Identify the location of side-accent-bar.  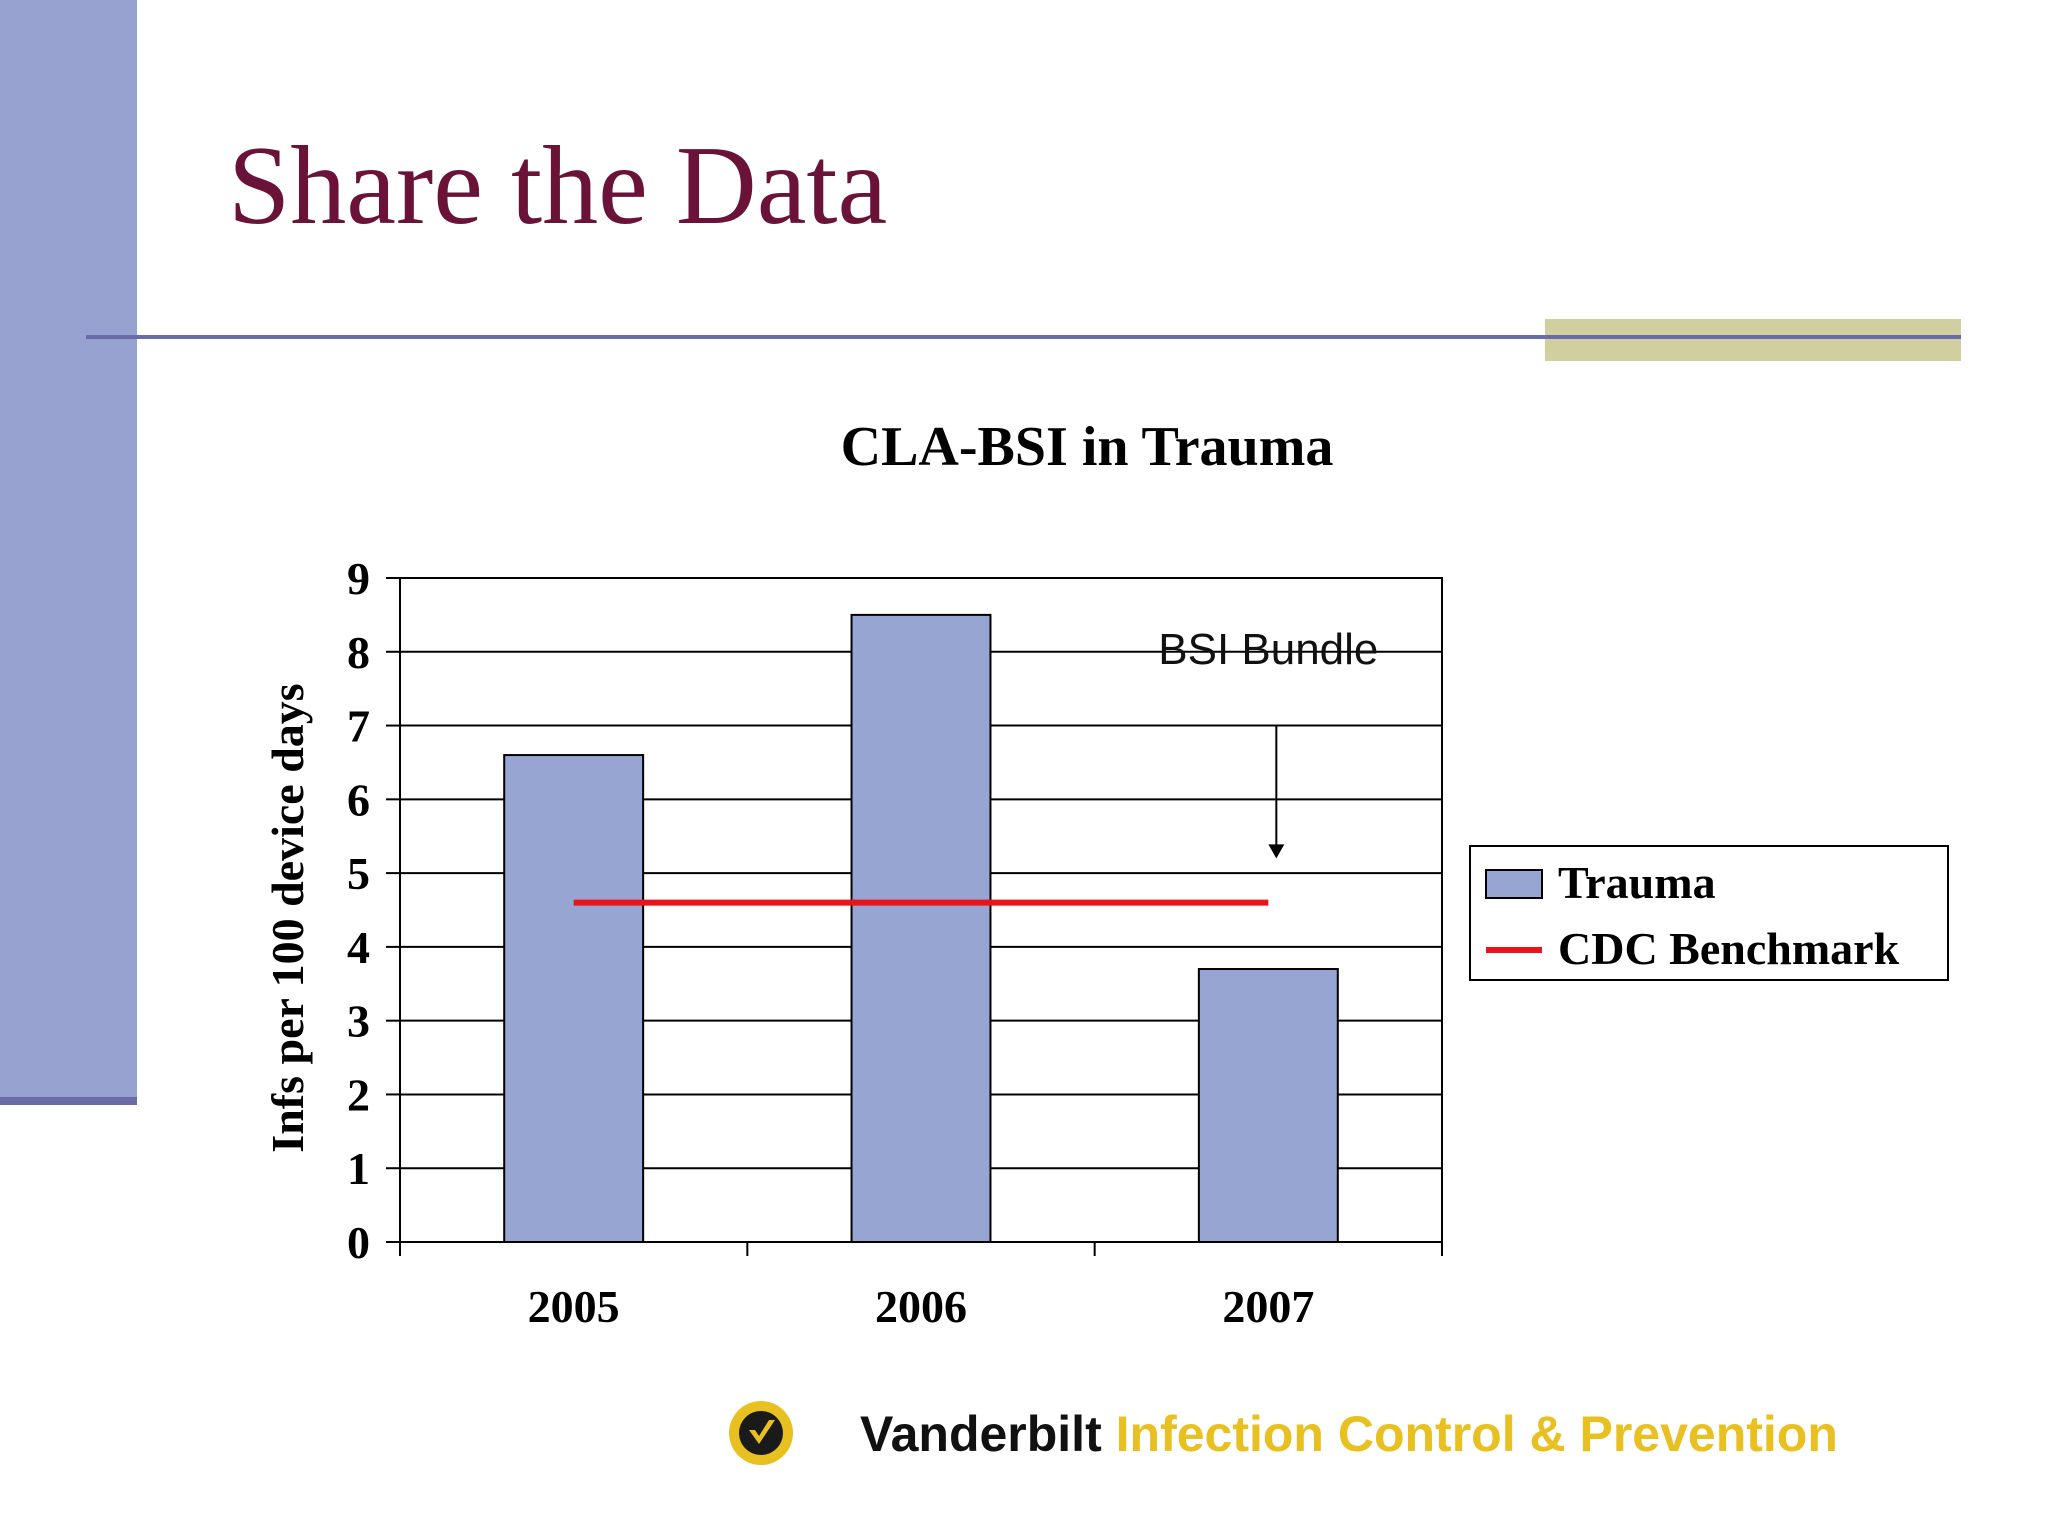
(68, 552).